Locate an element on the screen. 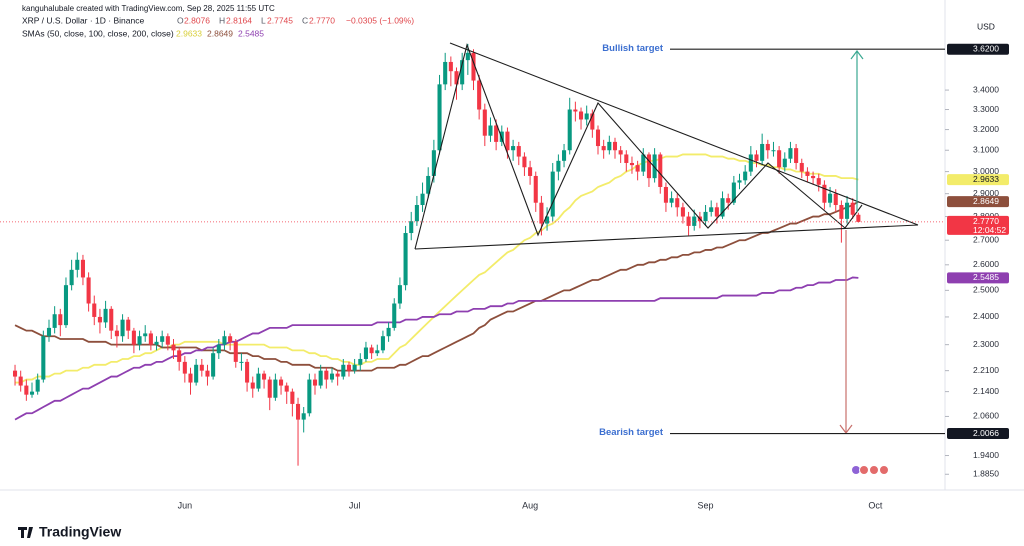  y-tick-label: 3.0000 is located at coordinates (986, 171).